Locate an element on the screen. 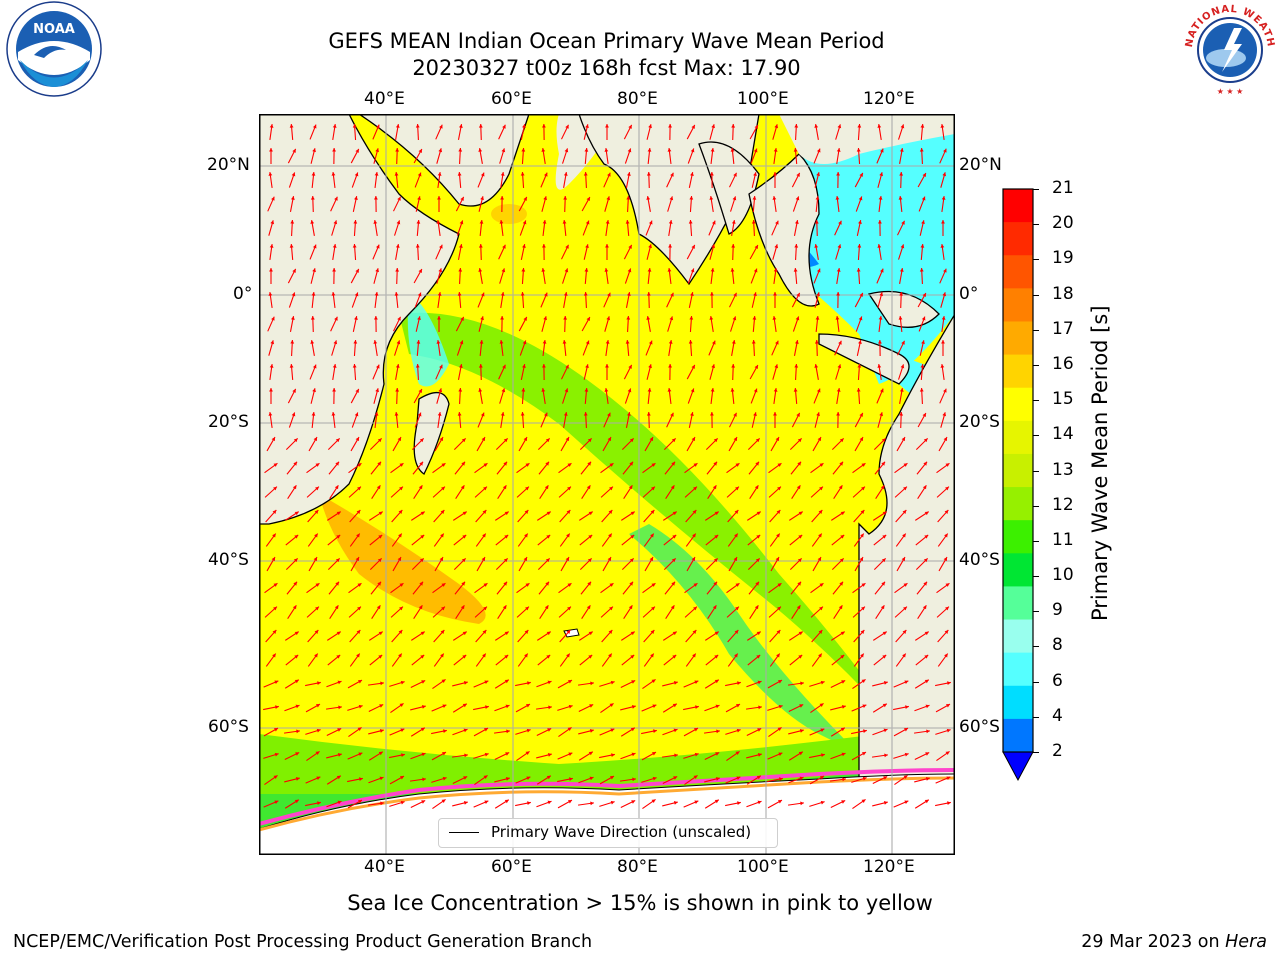 This screenshot has width=1280, height=960. colorbar-tick-label: 16 is located at coordinates (1063, 363).